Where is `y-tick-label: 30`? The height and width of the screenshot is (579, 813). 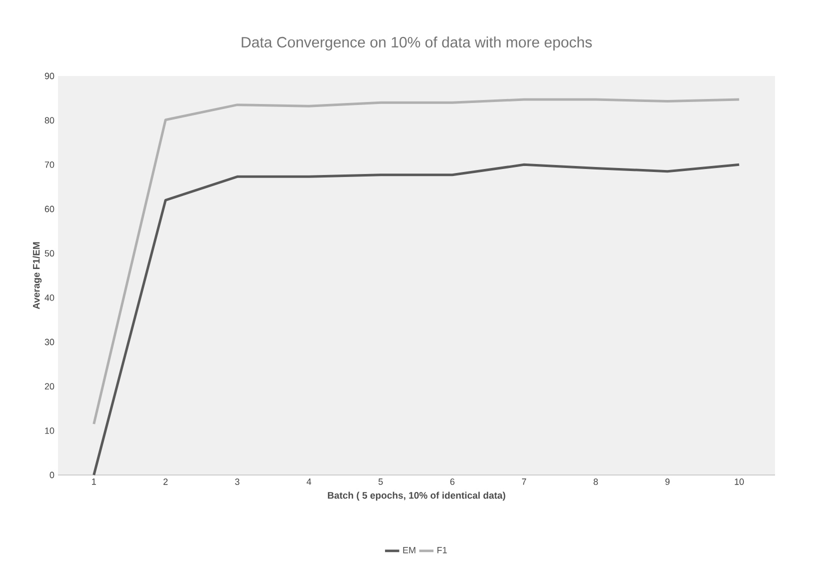 y-tick-label: 30 is located at coordinates (49, 342).